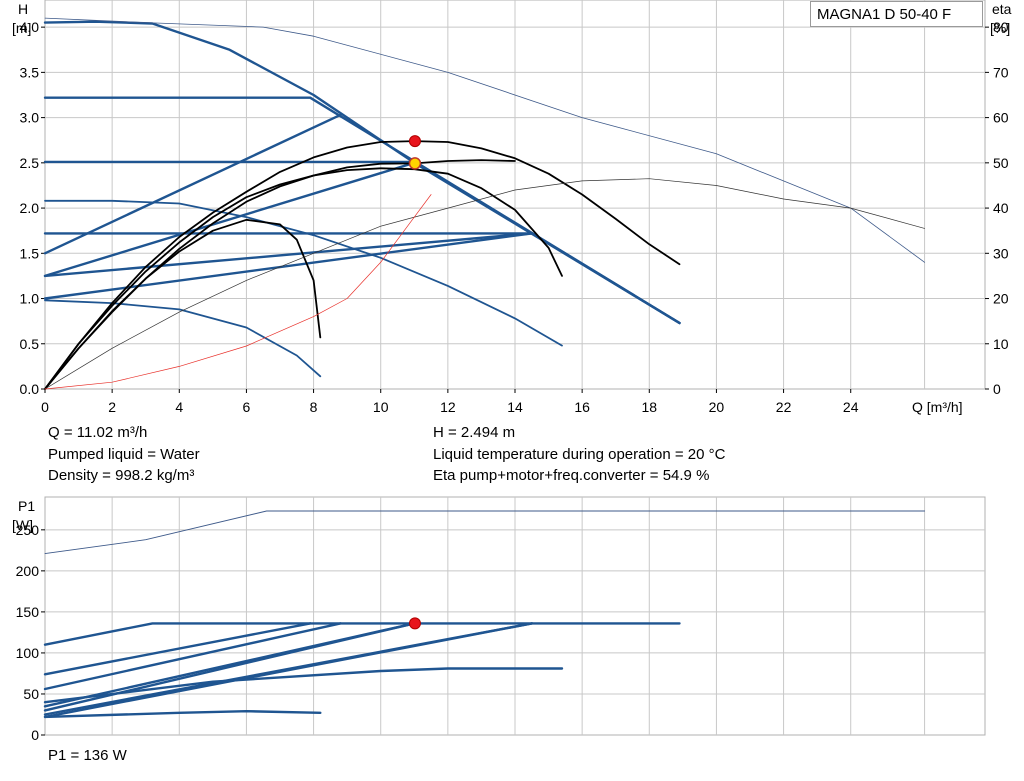  I want to click on head-panel-tick-label-x: 16, so click(582, 407).